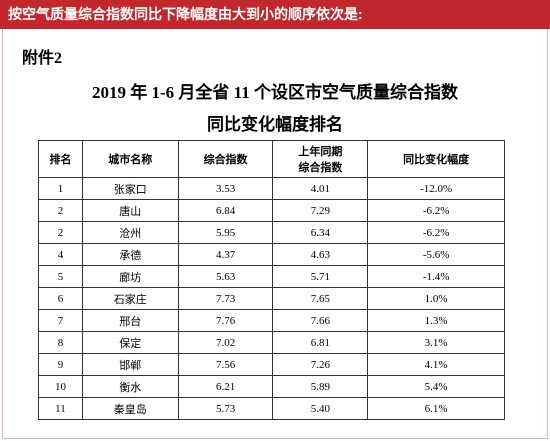 Image resolution: width=550 pixels, height=441 pixels. Describe the element at coordinates (436, 188) in the screenshot. I see `table-cell: -12.0%` at that location.